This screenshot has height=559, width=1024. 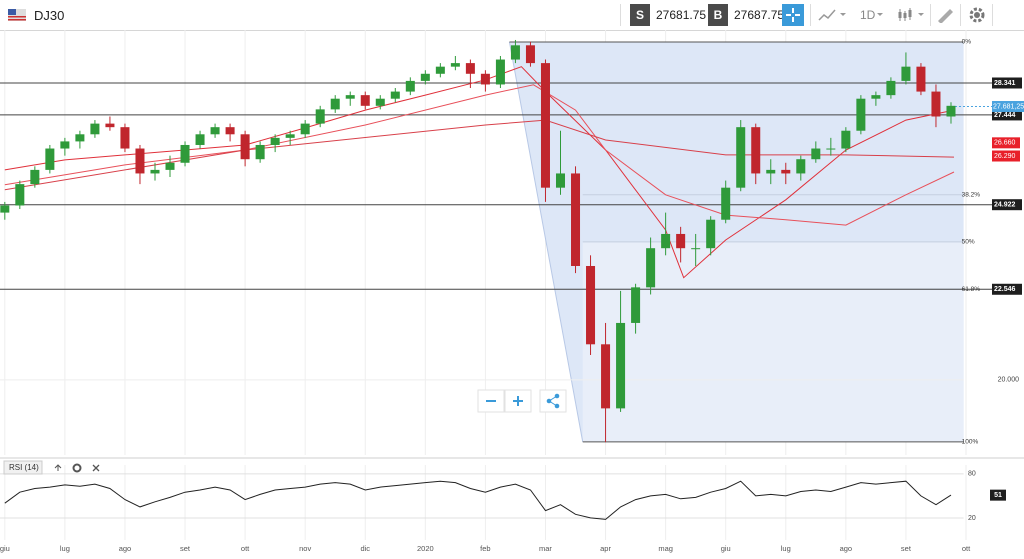 What do you see at coordinates (1005, 156) in the screenshot?
I see `ma-tag-label: 26.290` at bounding box center [1005, 156].